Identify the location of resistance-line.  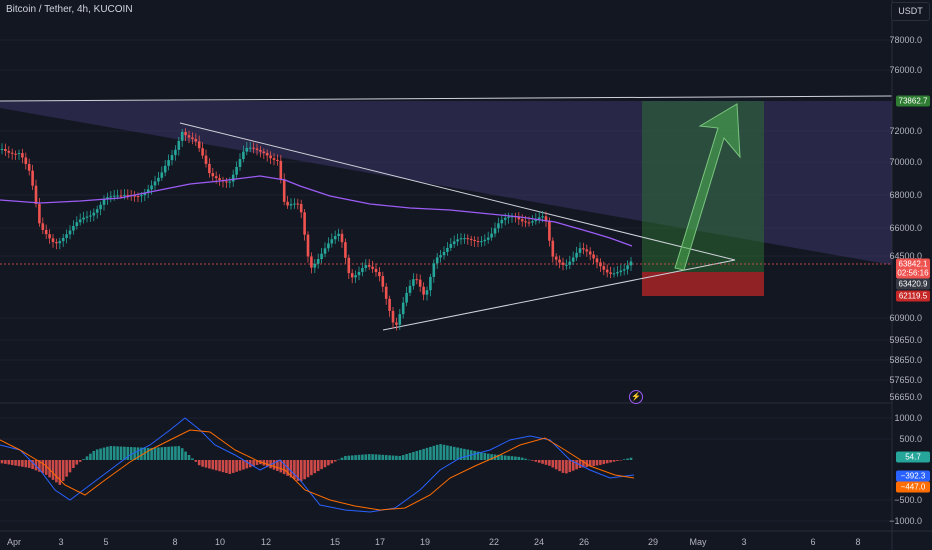
(446, 98).